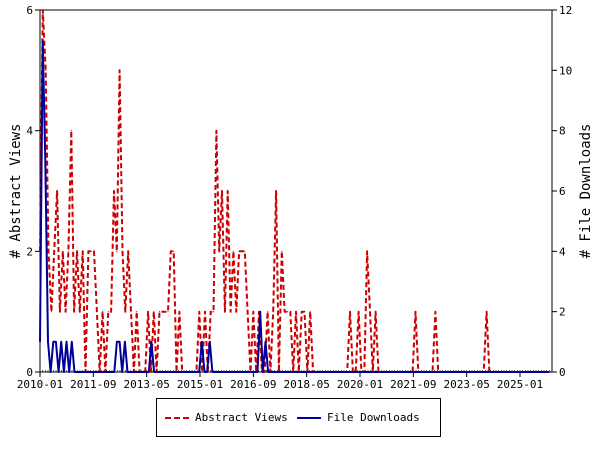 The image size is (600, 450). I want to click on right-y-axis-ticks: 0 2 4 6 8 10 12, so click(562, 191).